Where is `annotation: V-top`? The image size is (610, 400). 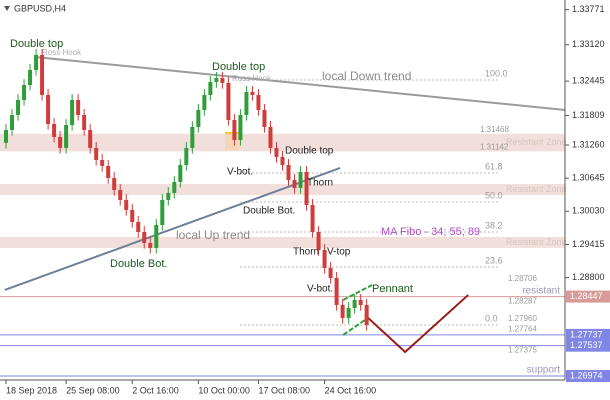
annotation: V-top is located at coordinates (339, 252).